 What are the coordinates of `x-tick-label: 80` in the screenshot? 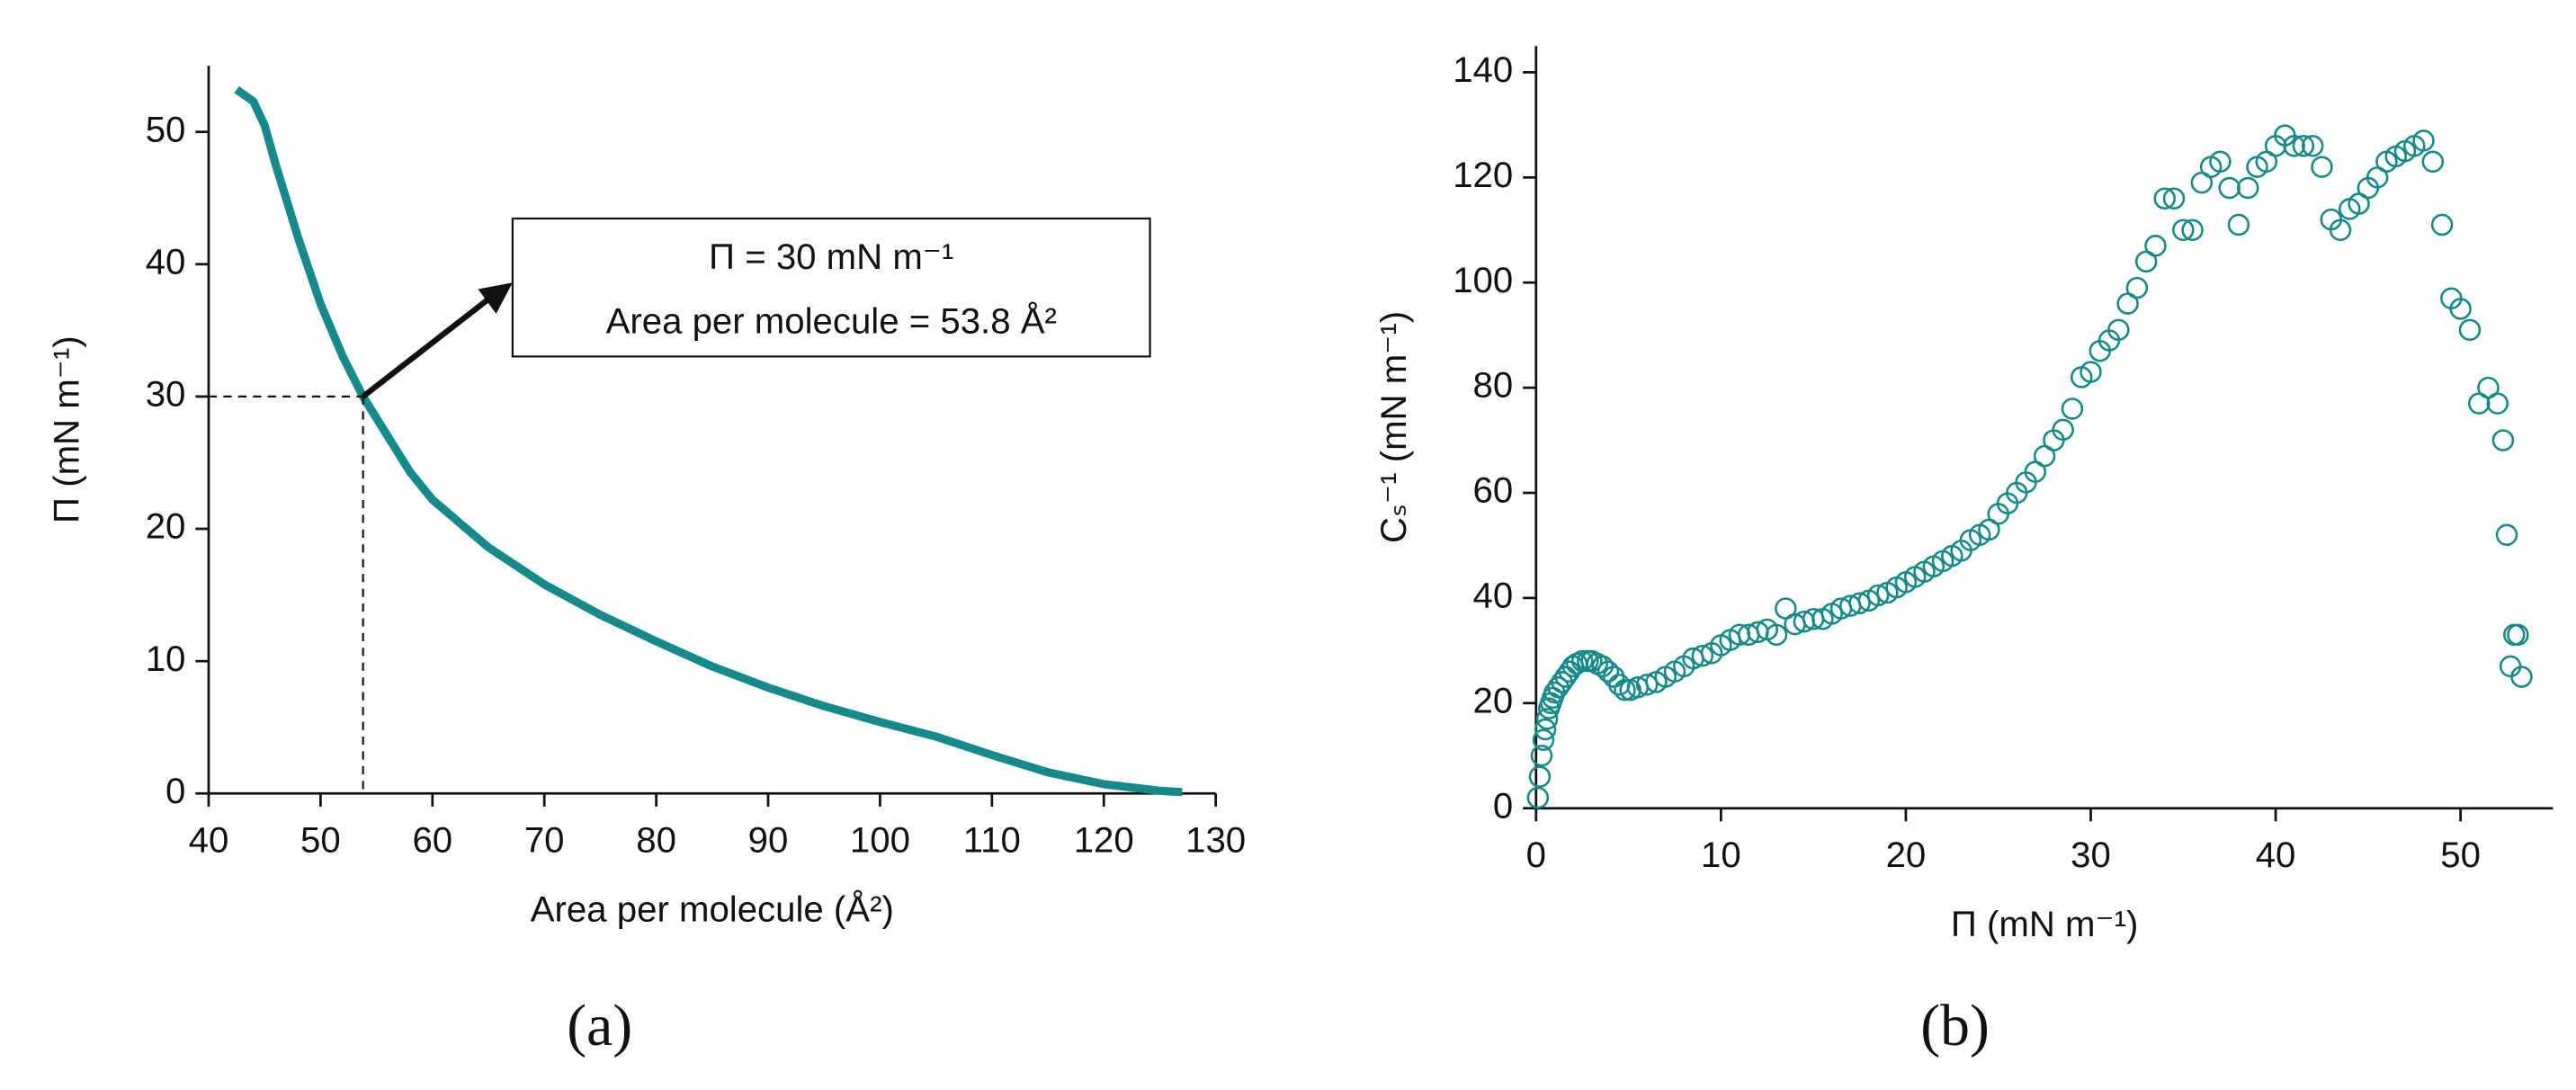 It's located at (656, 840).